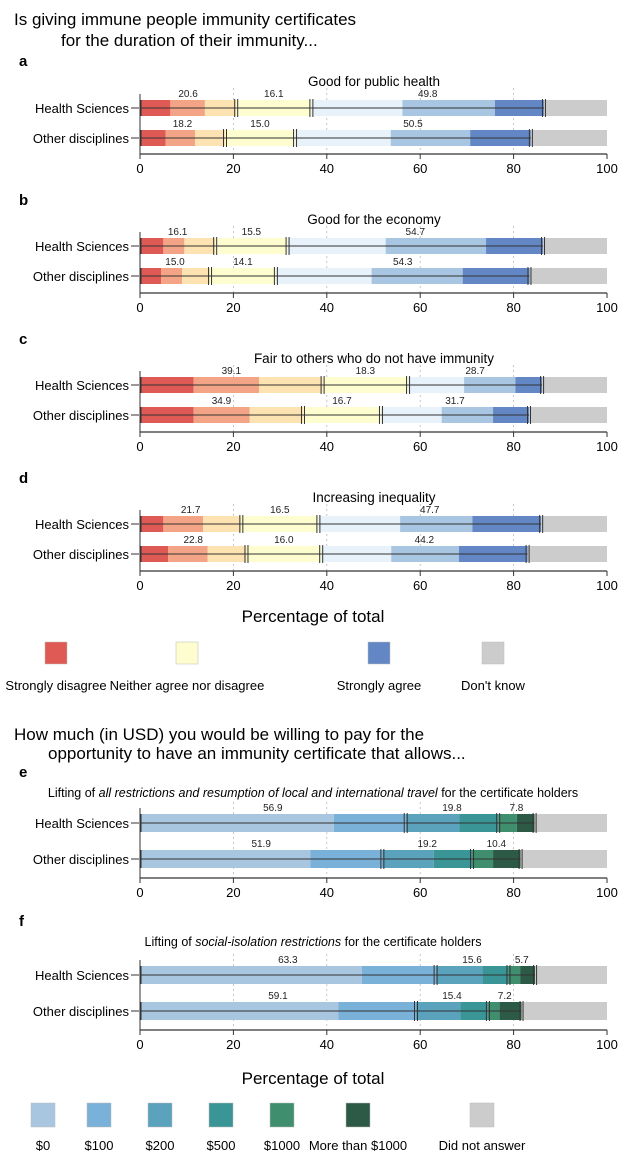 This screenshot has height=1175, width=629. What do you see at coordinates (284, 540) in the screenshot?
I see `group-value-label: 16.0` at bounding box center [284, 540].